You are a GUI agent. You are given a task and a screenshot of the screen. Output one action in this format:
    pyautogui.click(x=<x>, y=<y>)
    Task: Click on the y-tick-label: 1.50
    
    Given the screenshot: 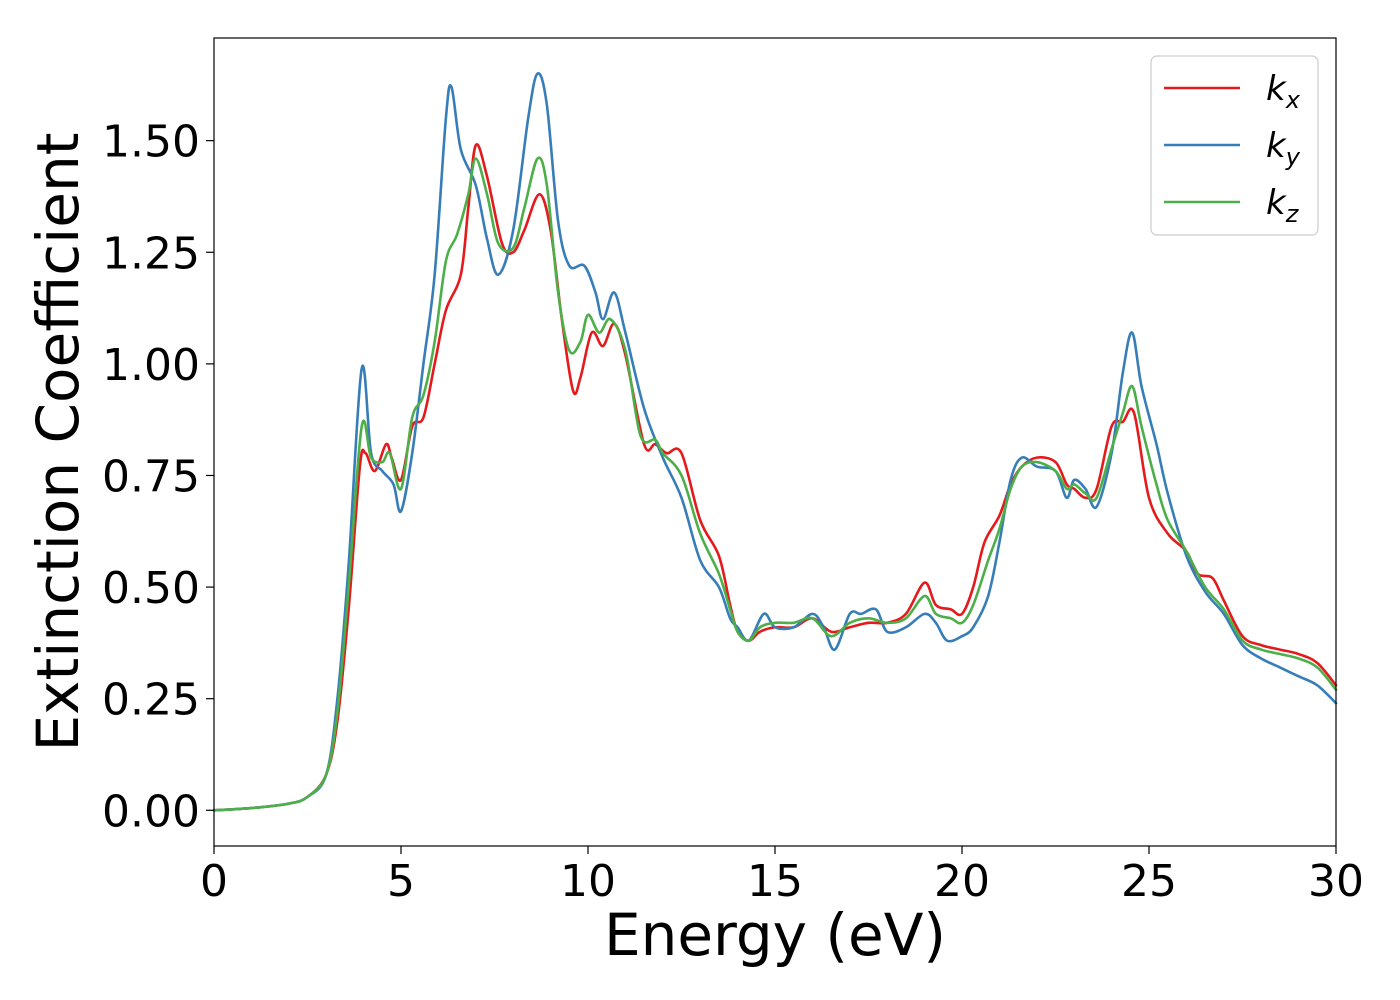 What is the action you would take?
    pyautogui.click(x=151, y=142)
    